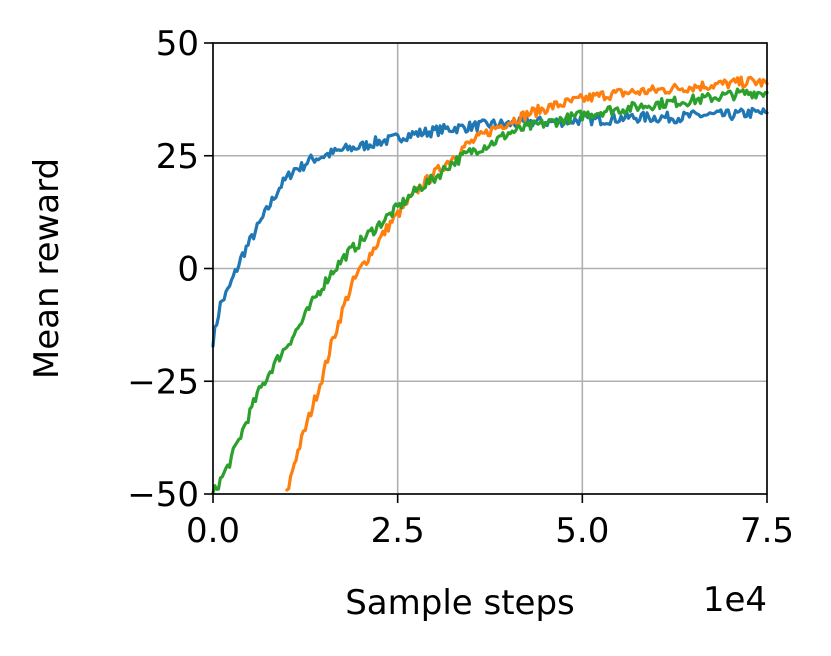  What do you see at coordinates (735, 600) in the screenshot?
I see `x-axis-offset-label: 1e4` at bounding box center [735, 600].